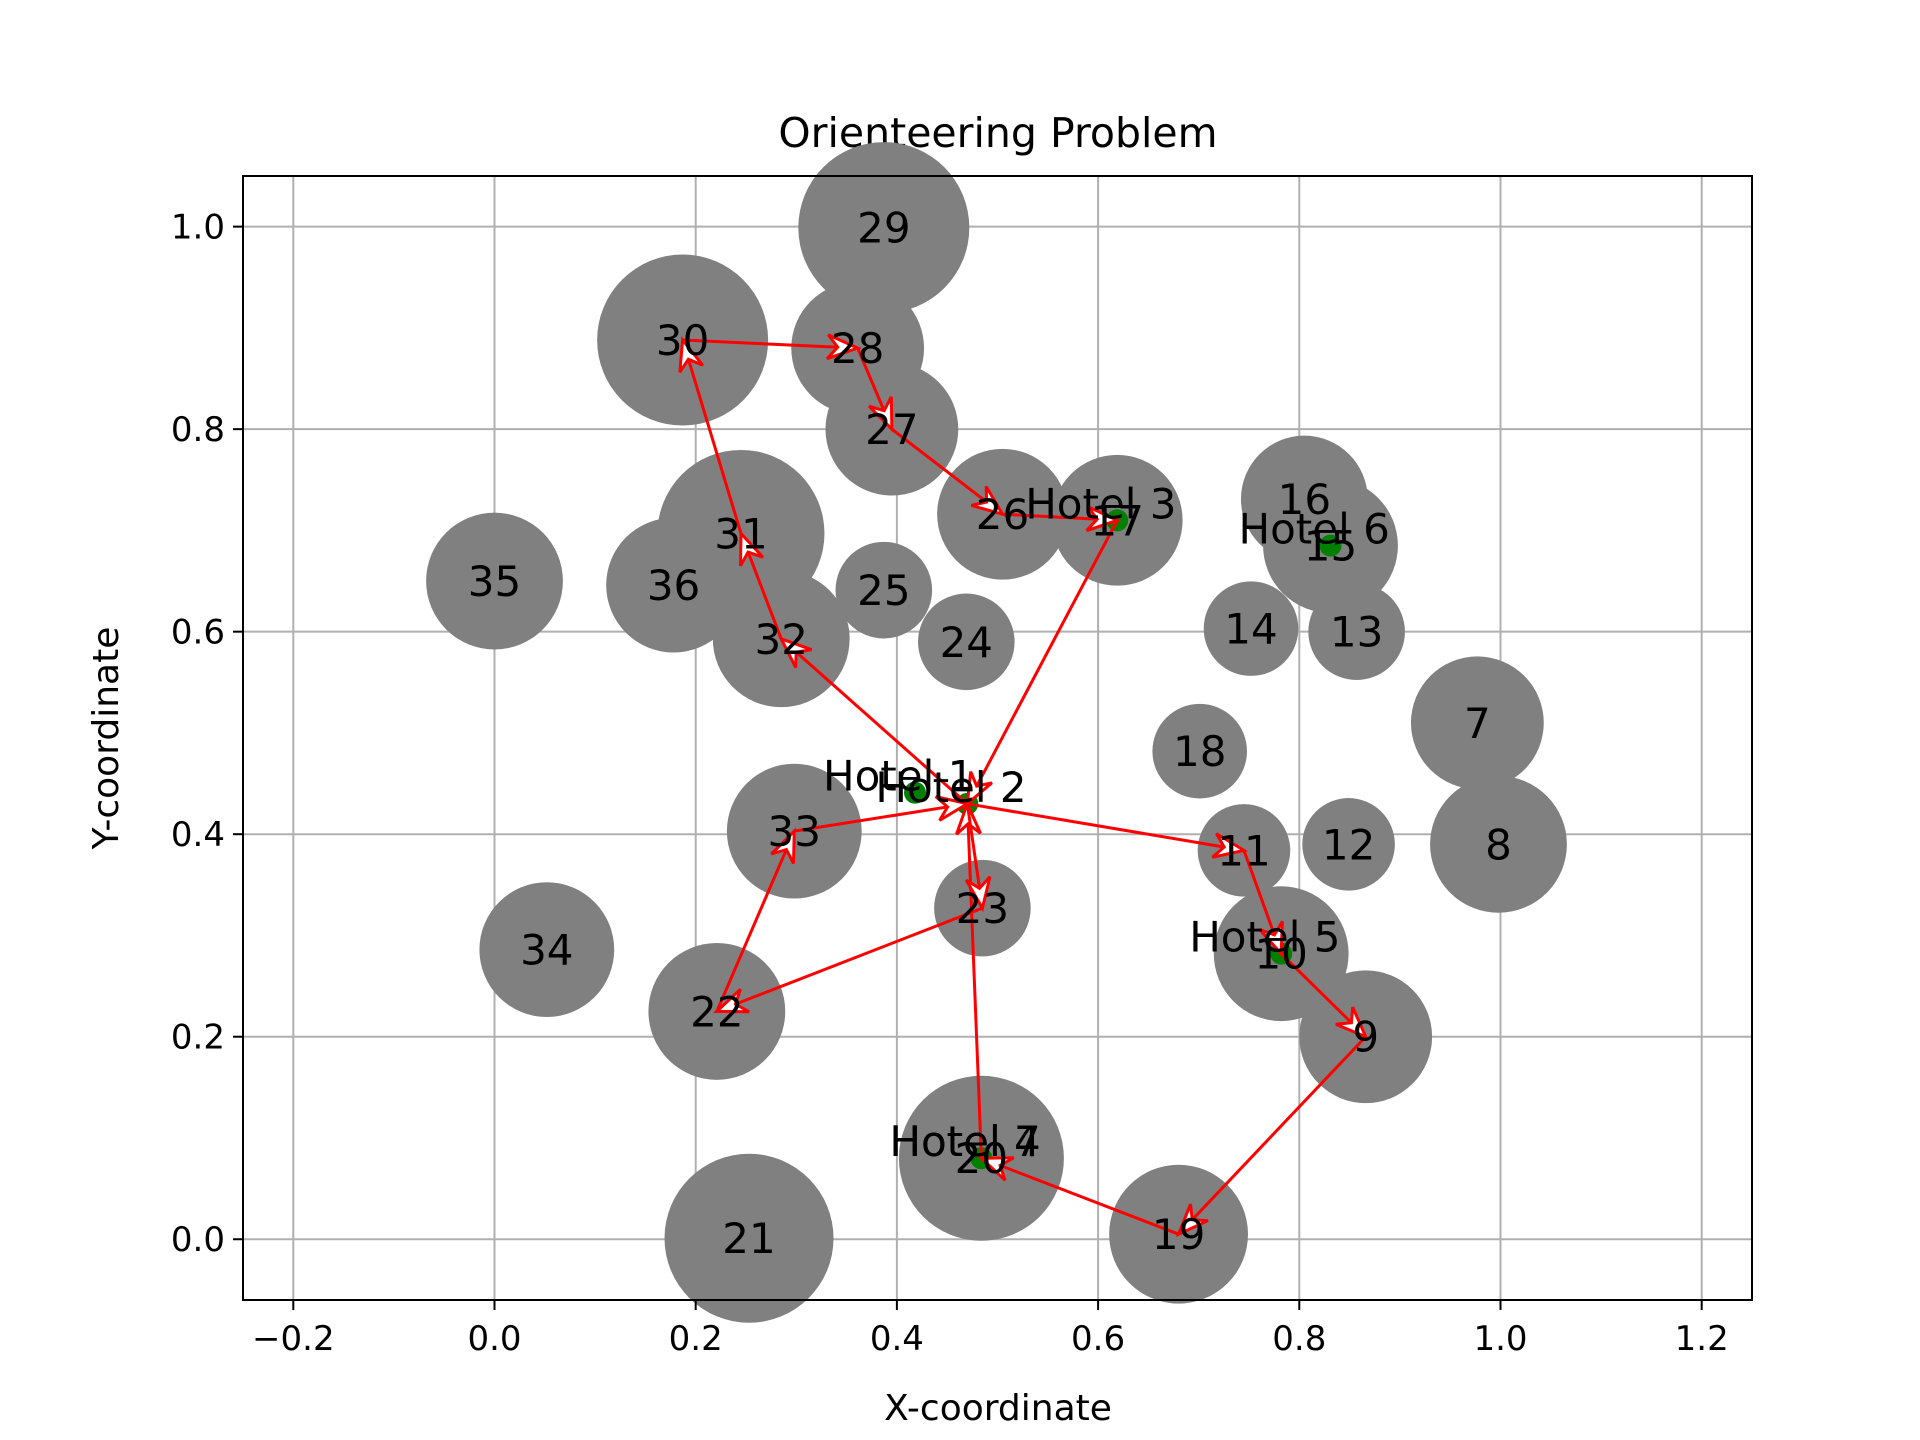  What do you see at coordinates (198, 228) in the screenshot?
I see `y-tick-label: 1.0` at bounding box center [198, 228].